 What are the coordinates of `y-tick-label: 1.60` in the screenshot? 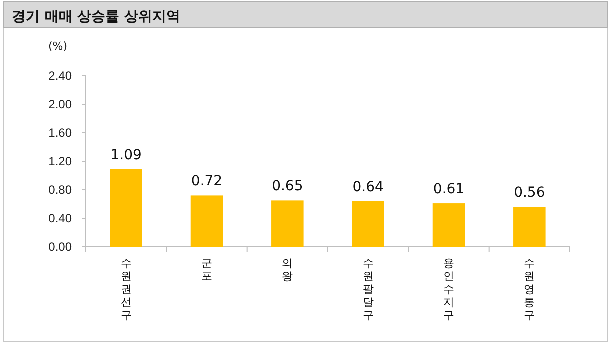 It's located at (60, 133).